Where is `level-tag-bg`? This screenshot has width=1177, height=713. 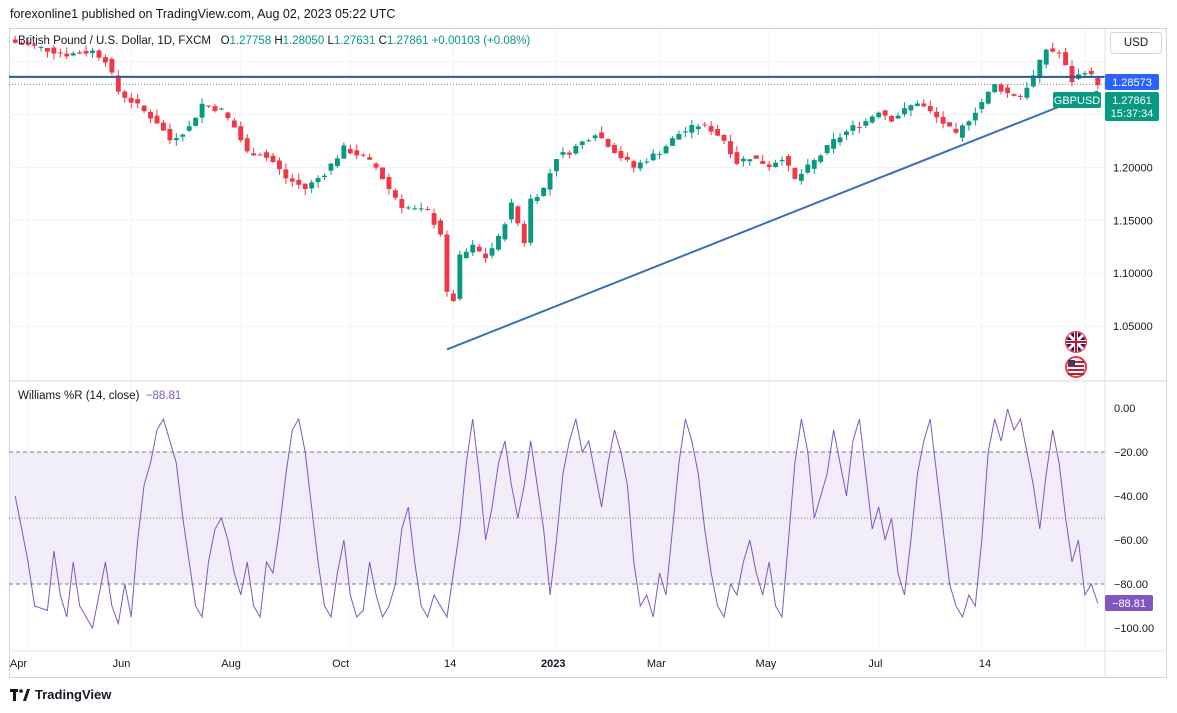
level-tag-bg is located at coordinates (1132, 82).